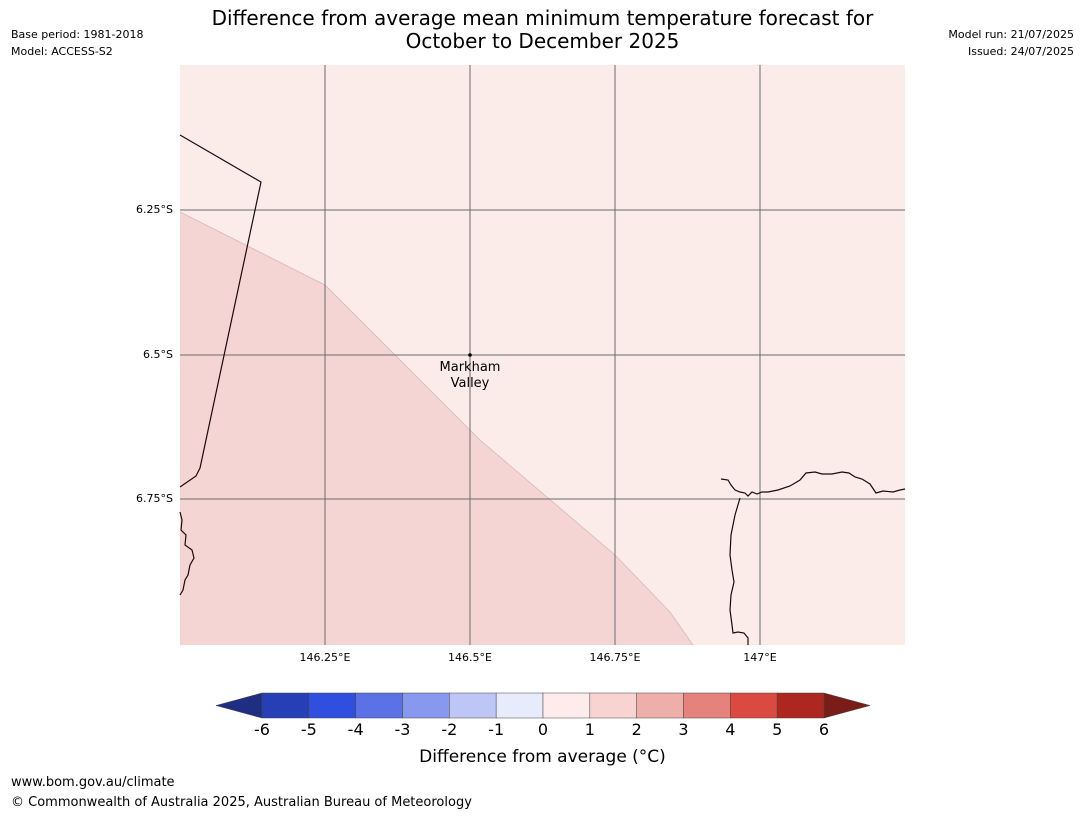 Image resolution: width=1085 pixels, height=816 pixels. What do you see at coordinates (239, 705) in the screenshot?
I see `colorbar-extend-low` at bounding box center [239, 705].